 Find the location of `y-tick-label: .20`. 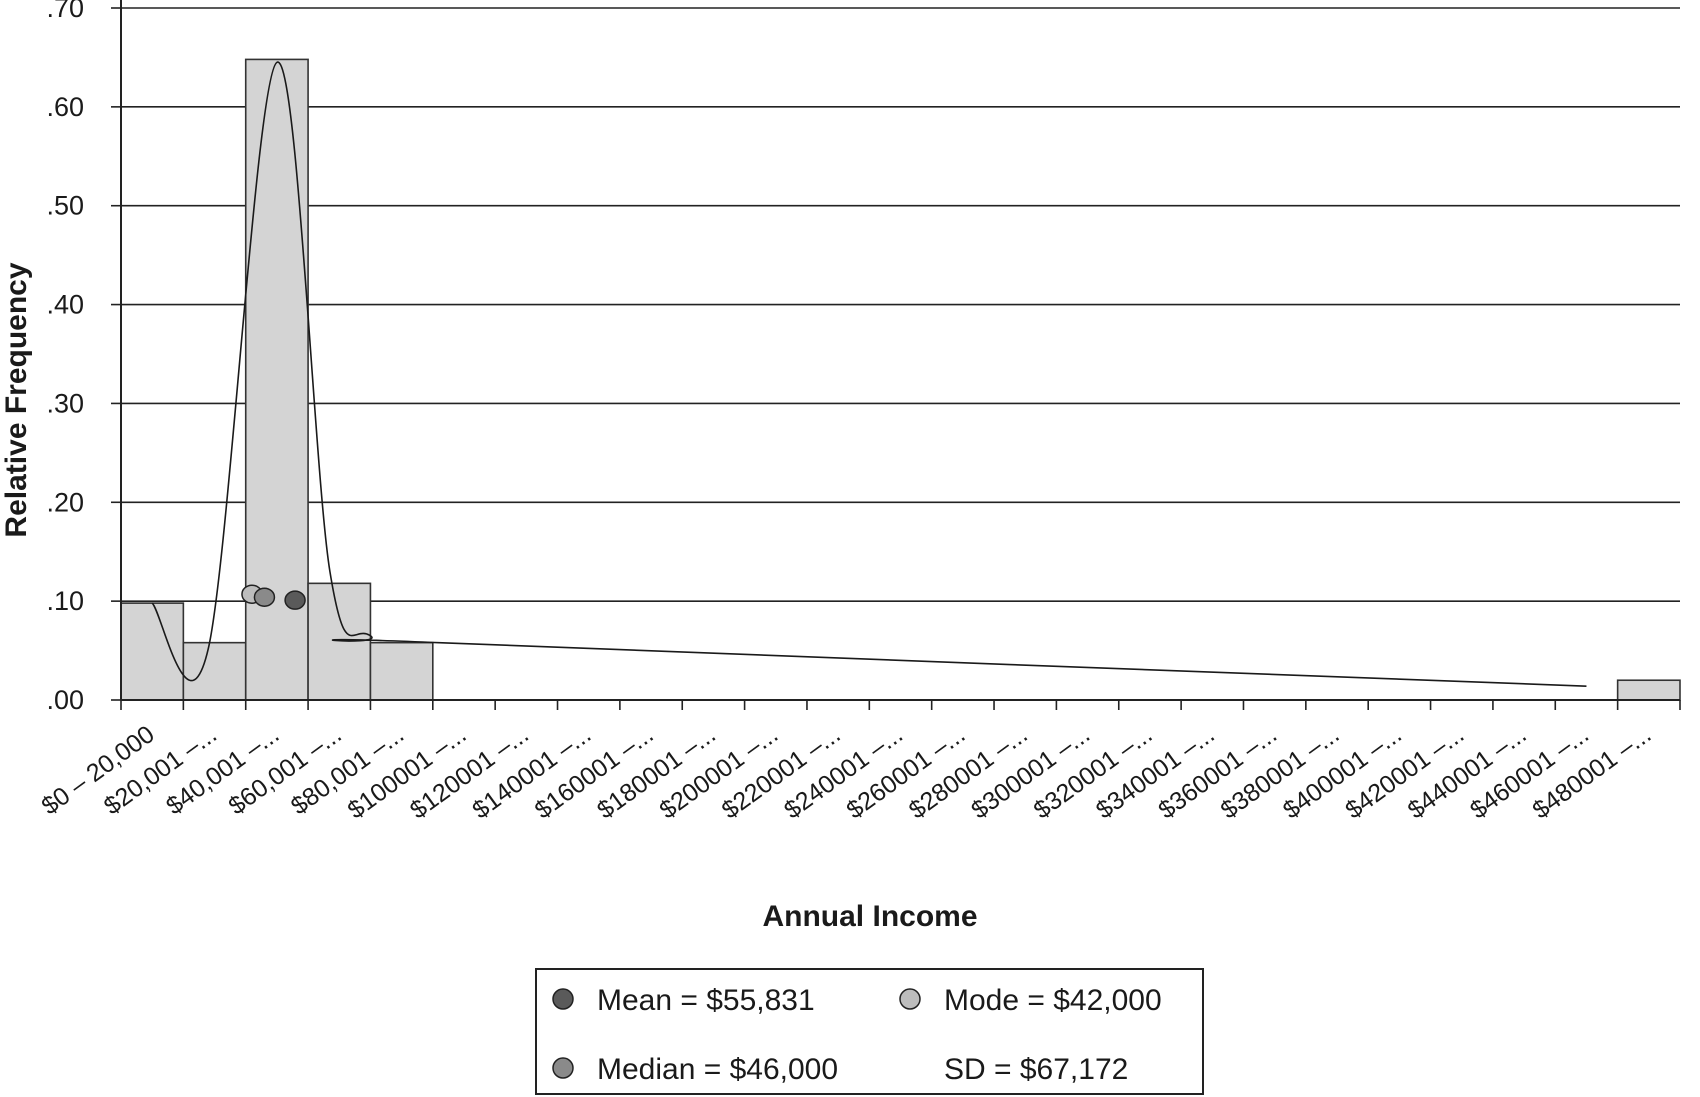

y-tick-label: .20 is located at coordinates (65, 502).